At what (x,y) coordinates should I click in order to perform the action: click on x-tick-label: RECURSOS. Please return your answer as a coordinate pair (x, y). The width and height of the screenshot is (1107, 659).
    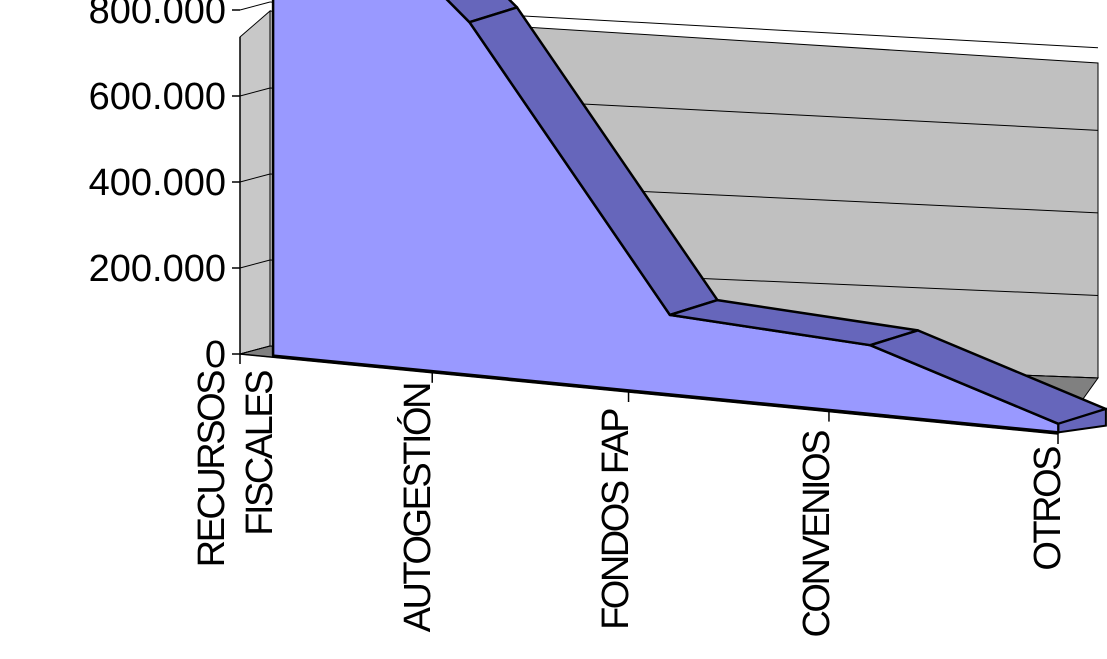
    Looking at the image, I should click on (212, 469).